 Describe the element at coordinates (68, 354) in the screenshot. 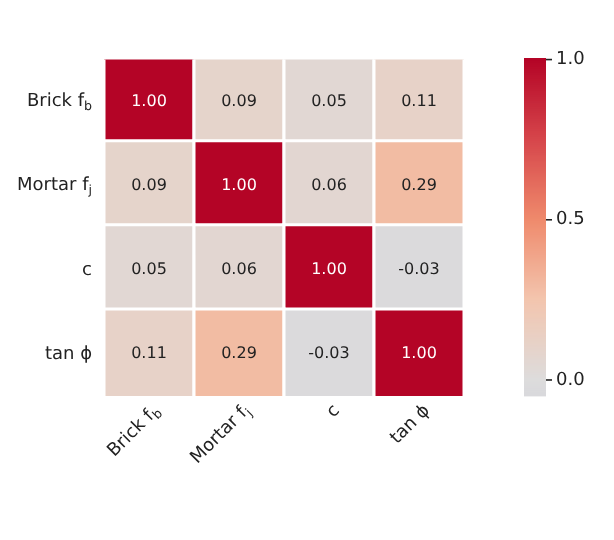

I see `y-tick-label: tan ϕ` at that location.